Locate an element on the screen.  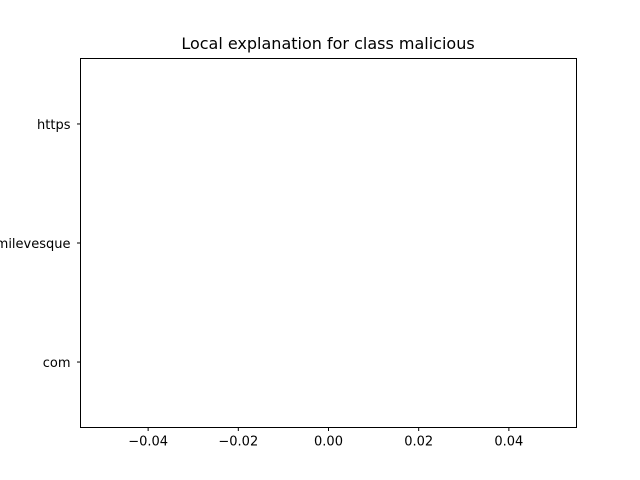
x-axis-ticks: −0.04 −0.02 0.00 0.02 0.04 is located at coordinates (325, 438).